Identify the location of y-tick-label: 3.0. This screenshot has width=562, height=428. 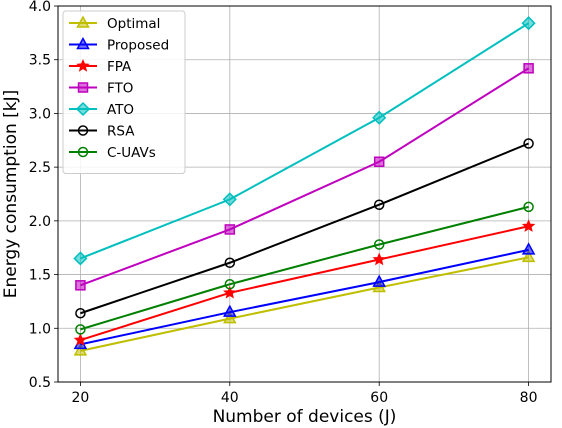
(40, 114).